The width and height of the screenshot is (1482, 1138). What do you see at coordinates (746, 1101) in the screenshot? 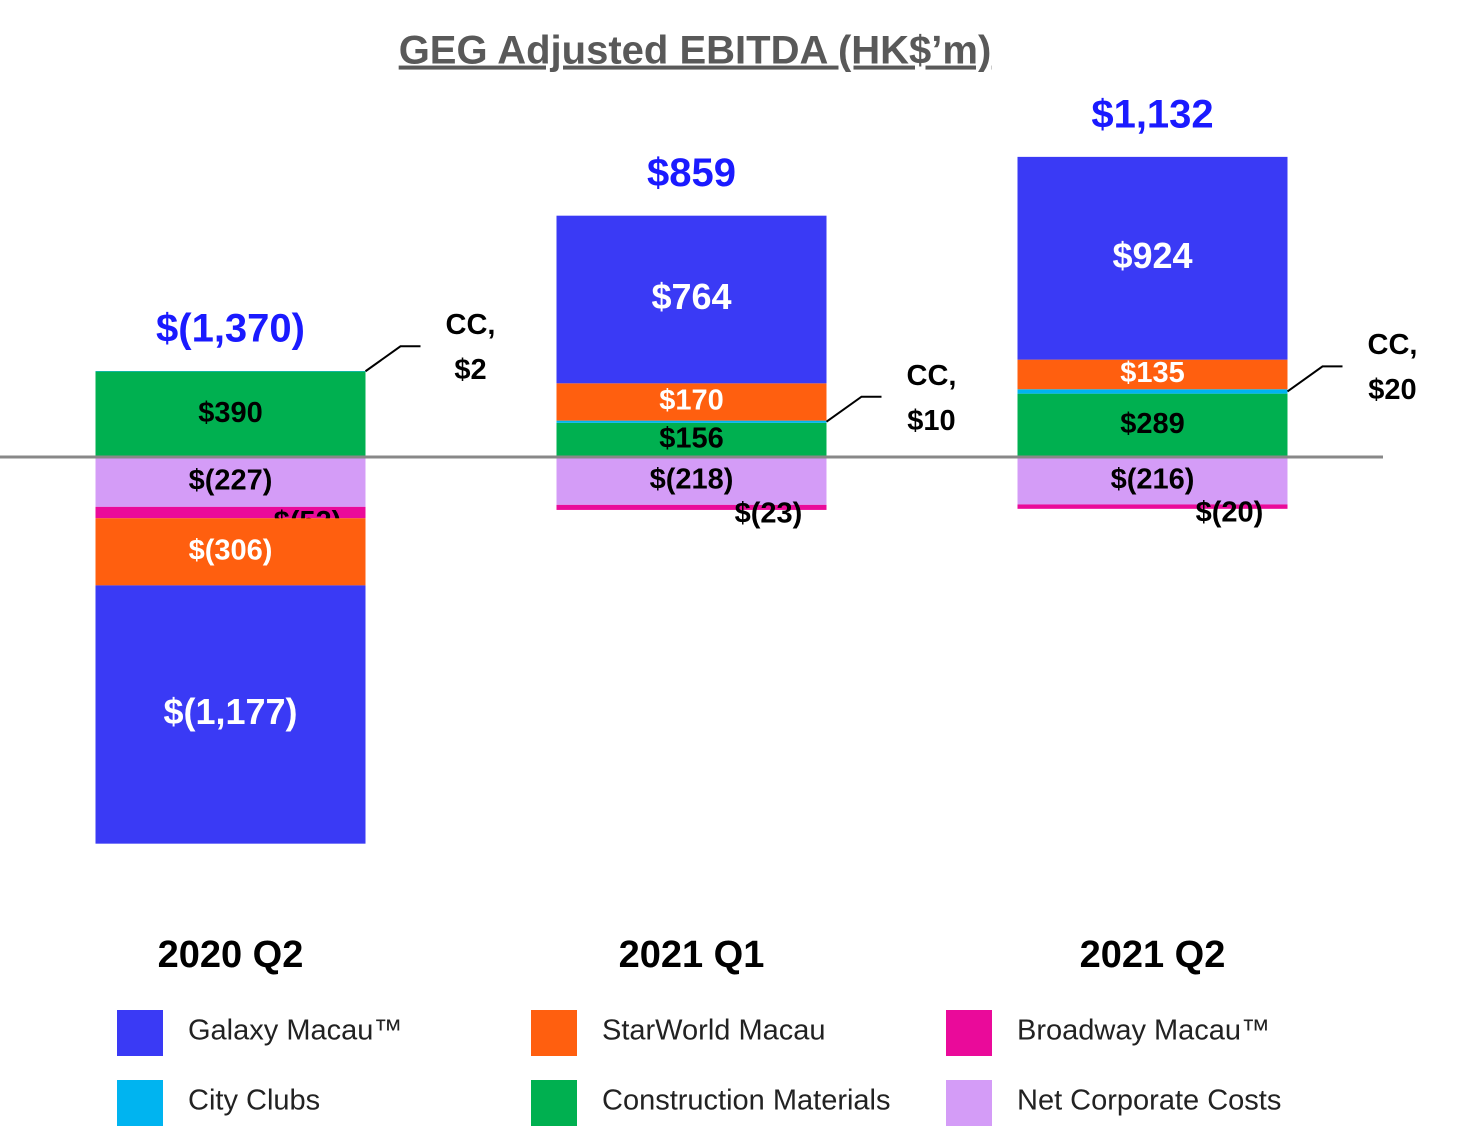
I see `legend-label: Construction Materials` at bounding box center [746, 1101].